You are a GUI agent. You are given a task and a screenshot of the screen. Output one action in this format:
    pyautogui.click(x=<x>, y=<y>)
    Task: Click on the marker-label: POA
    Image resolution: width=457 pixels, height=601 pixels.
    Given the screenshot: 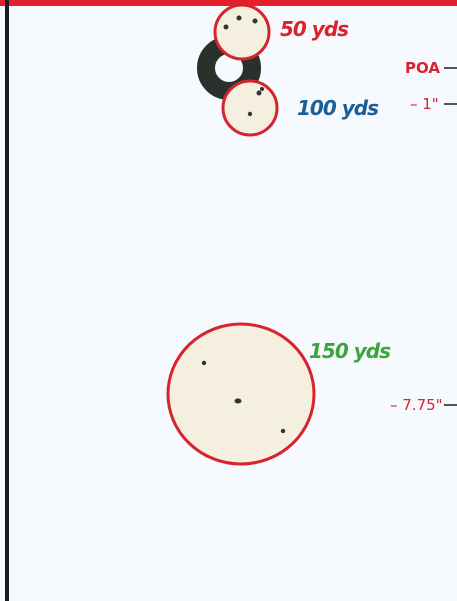 What is the action you would take?
    pyautogui.click(x=422, y=68)
    